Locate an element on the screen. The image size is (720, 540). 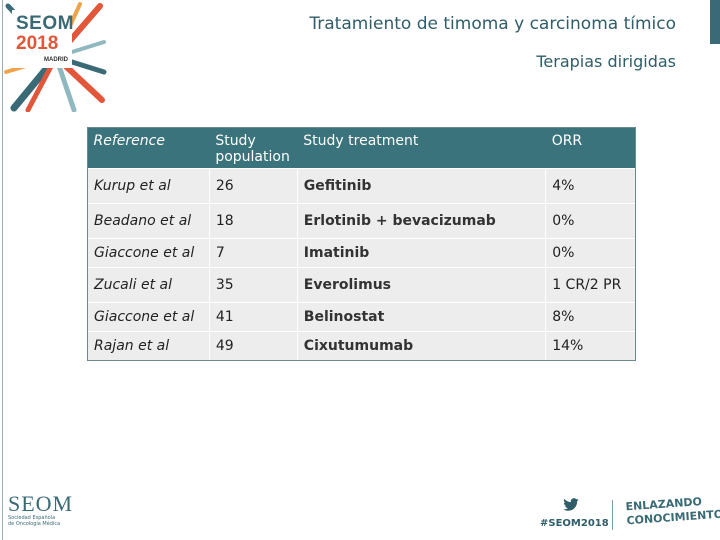
cell-treatment: Everolimus is located at coordinates (421, 284).